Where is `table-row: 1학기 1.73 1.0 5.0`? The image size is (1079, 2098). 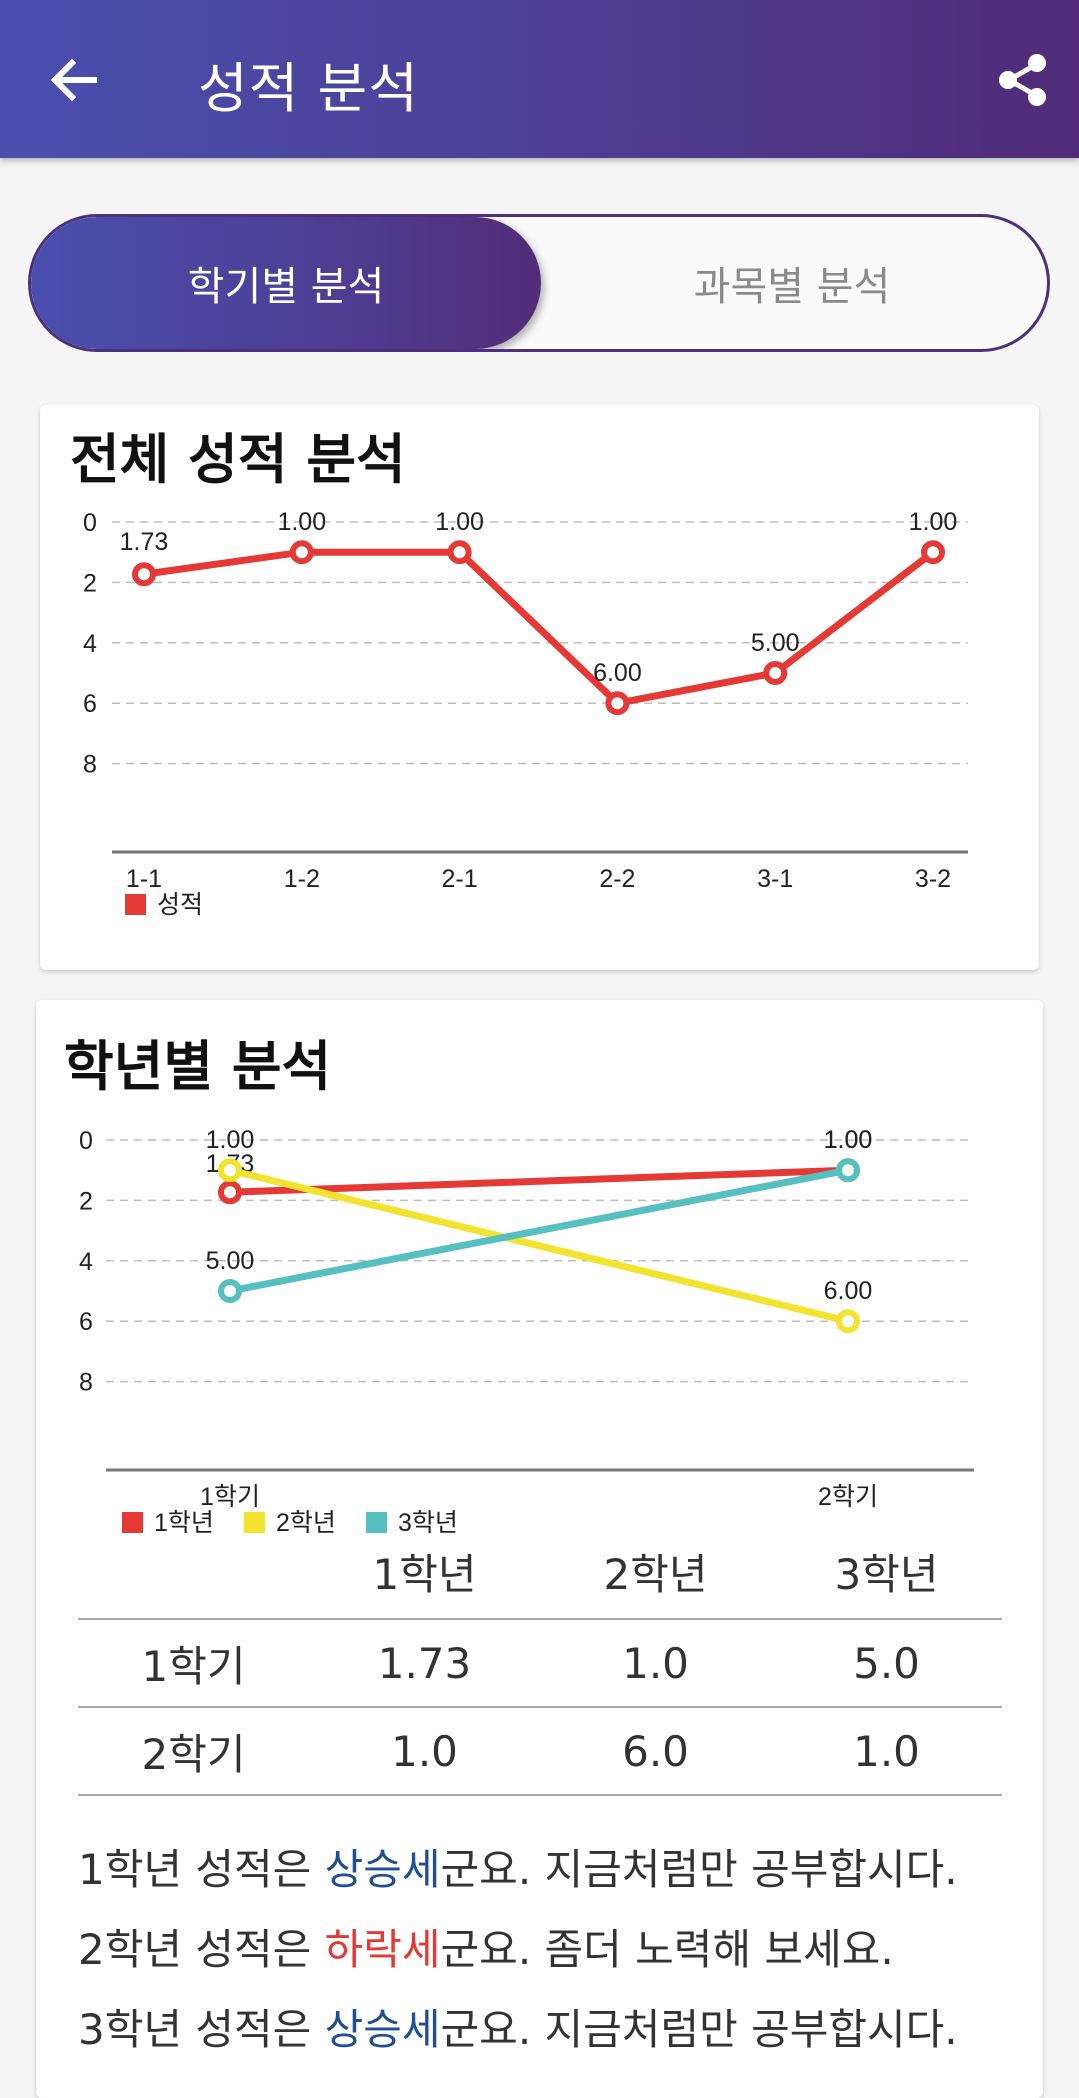 table-row: 1학기 1.73 1.0 5.0 is located at coordinates (540, 1664).